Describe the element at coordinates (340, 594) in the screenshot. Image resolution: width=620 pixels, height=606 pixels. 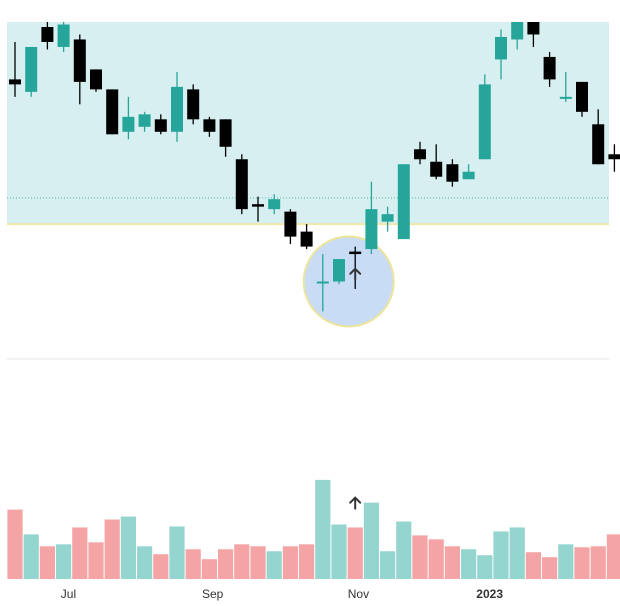
I see `x-axis: JulSepNov2023M` at that location.